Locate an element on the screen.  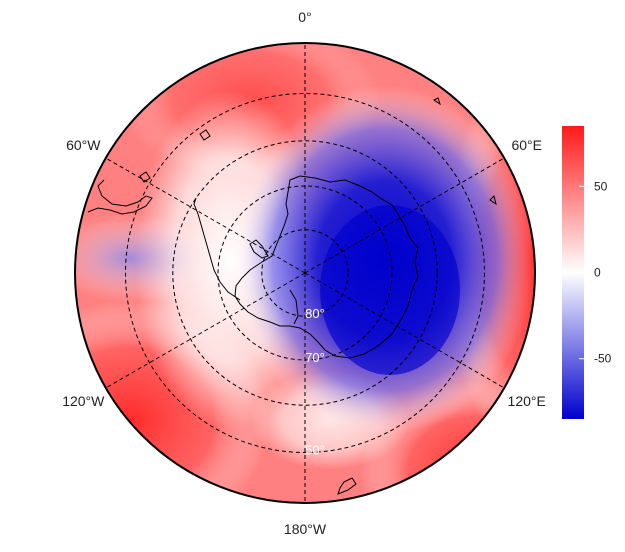
longitude-label: 180°W is located at coordinates (305, 529).